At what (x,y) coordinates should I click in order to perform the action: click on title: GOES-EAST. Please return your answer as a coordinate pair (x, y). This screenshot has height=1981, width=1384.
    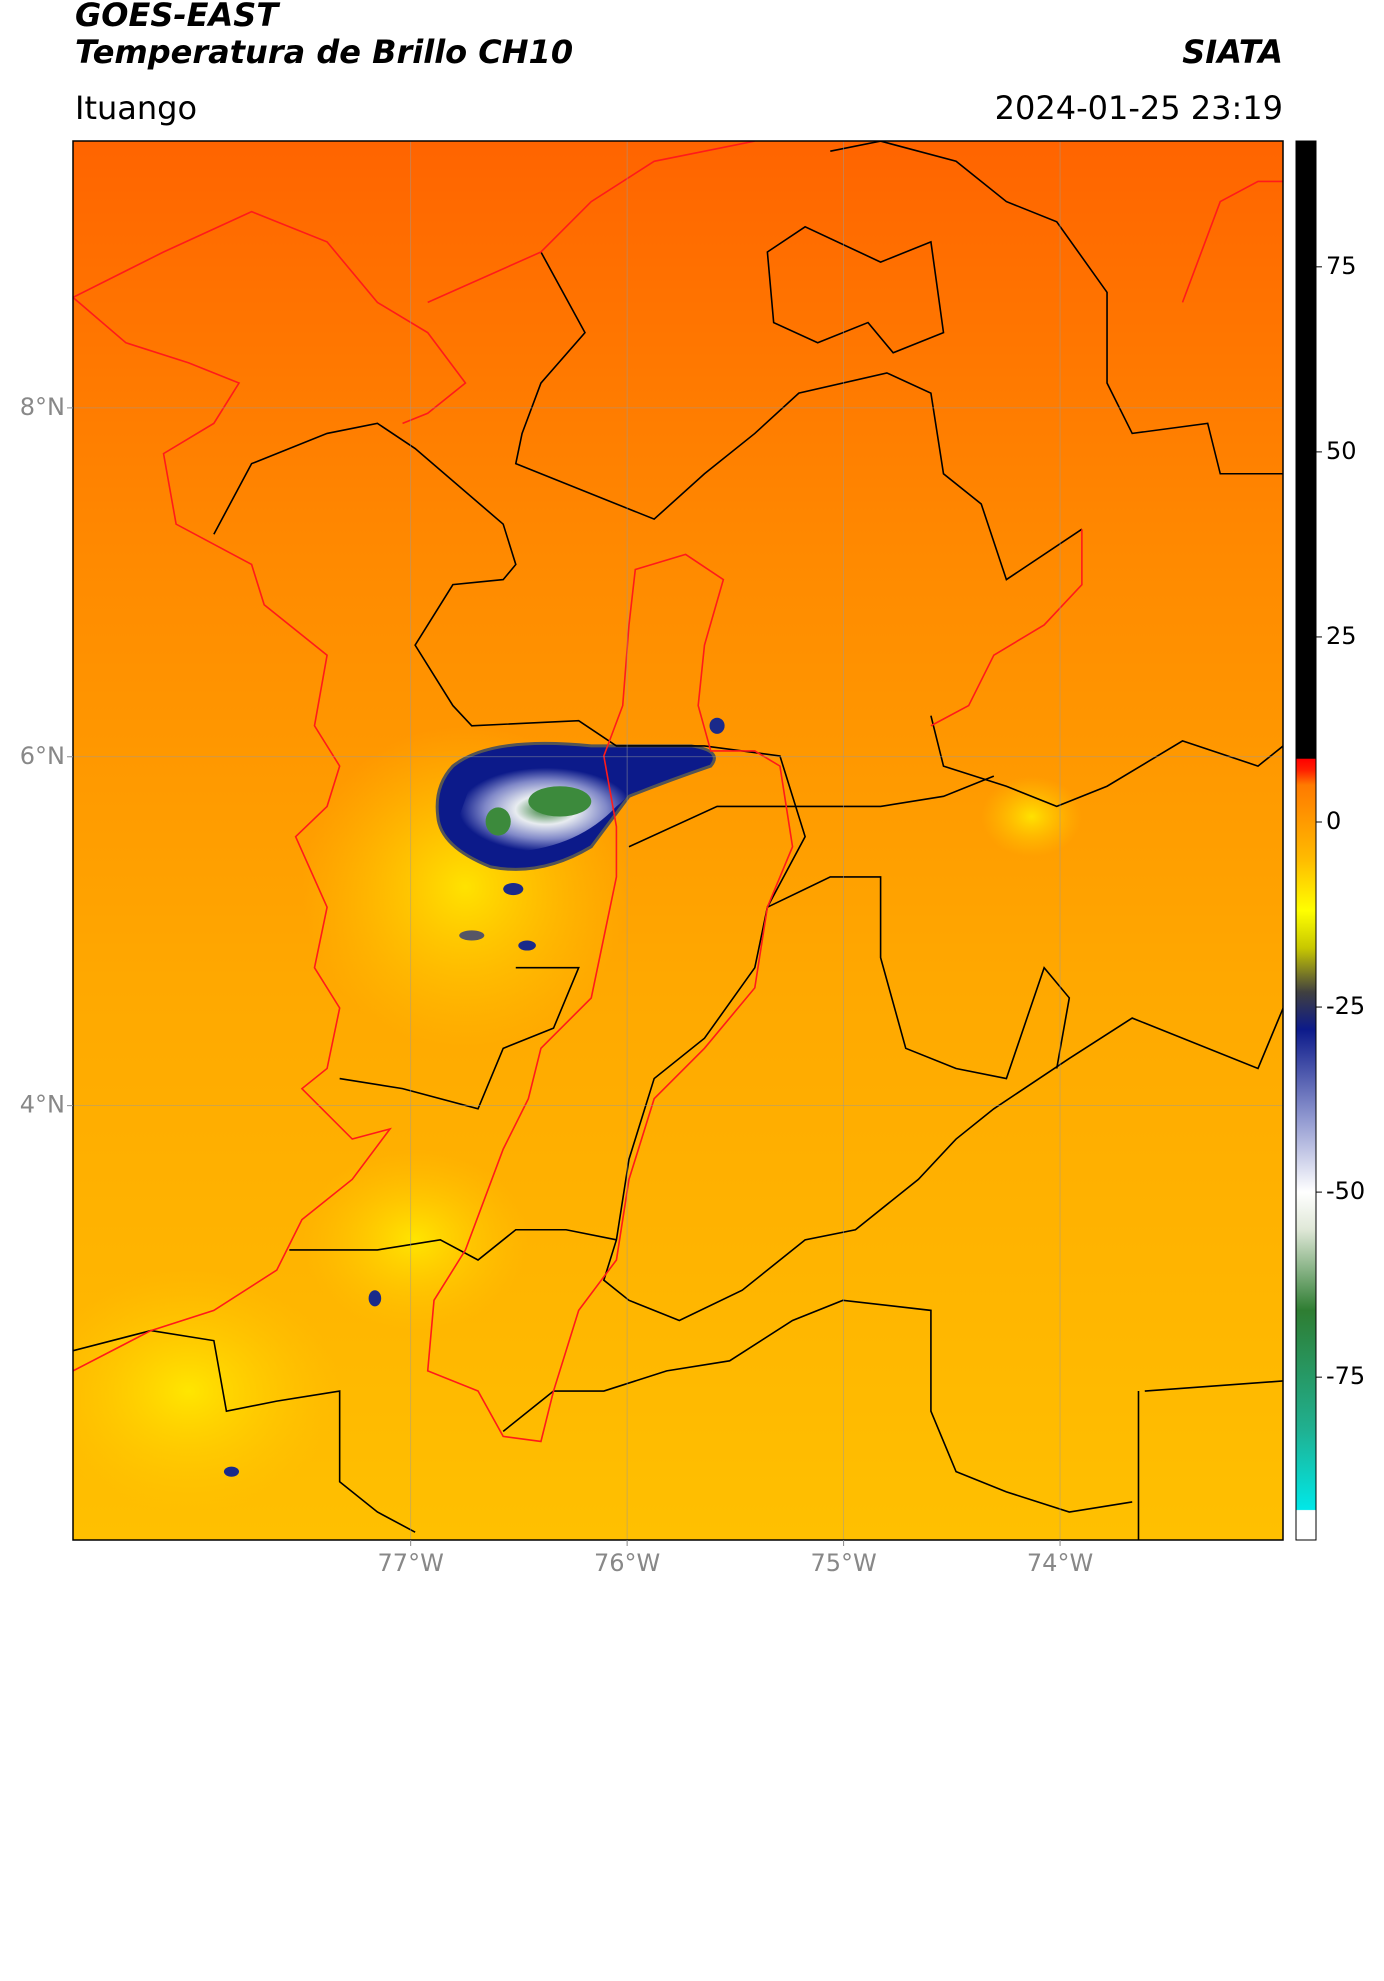
    Looking at the image, I should click on (177, 17).